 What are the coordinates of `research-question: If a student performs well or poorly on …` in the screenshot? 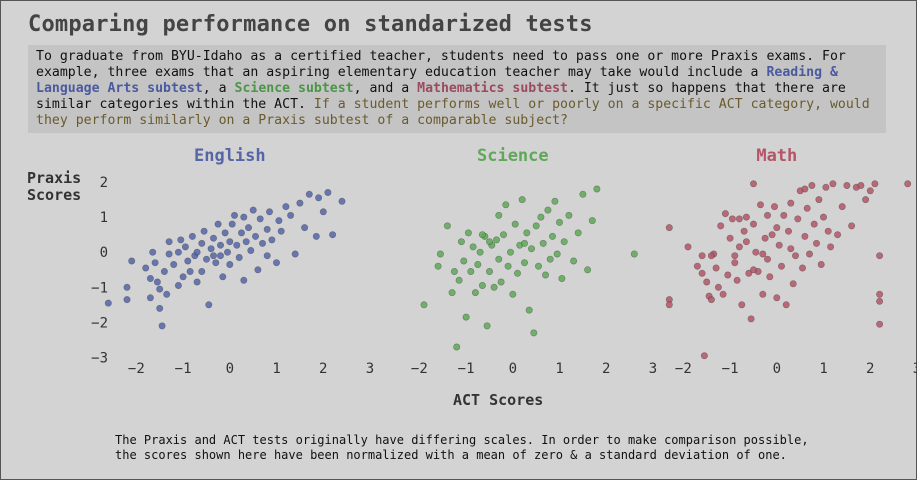 It's located at (453, 112).